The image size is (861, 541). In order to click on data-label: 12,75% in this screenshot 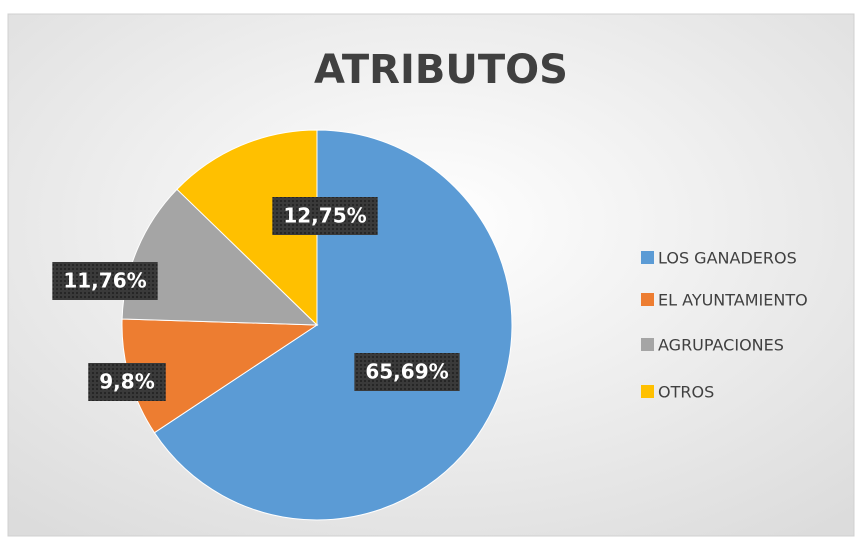, I will do `click(324, 216)`.